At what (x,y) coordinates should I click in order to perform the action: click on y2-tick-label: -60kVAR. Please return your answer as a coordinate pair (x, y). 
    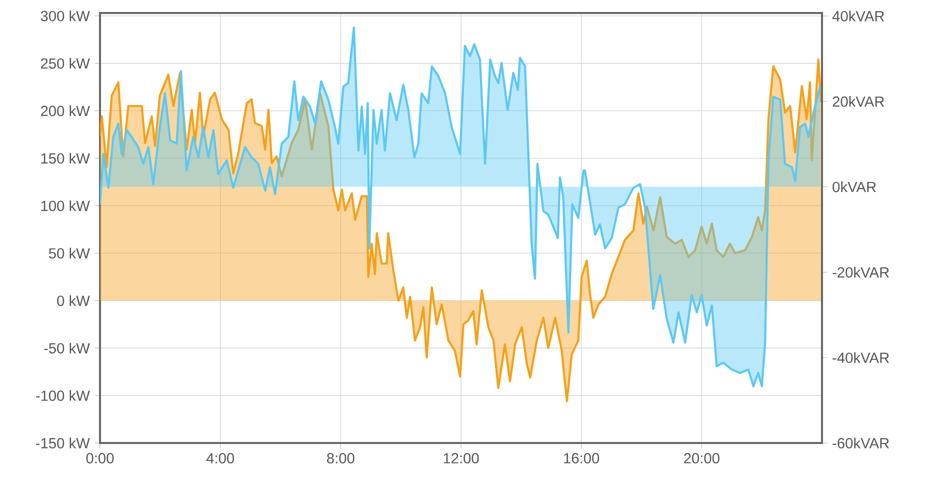
    Looking at the image, I should click on (860, 443).